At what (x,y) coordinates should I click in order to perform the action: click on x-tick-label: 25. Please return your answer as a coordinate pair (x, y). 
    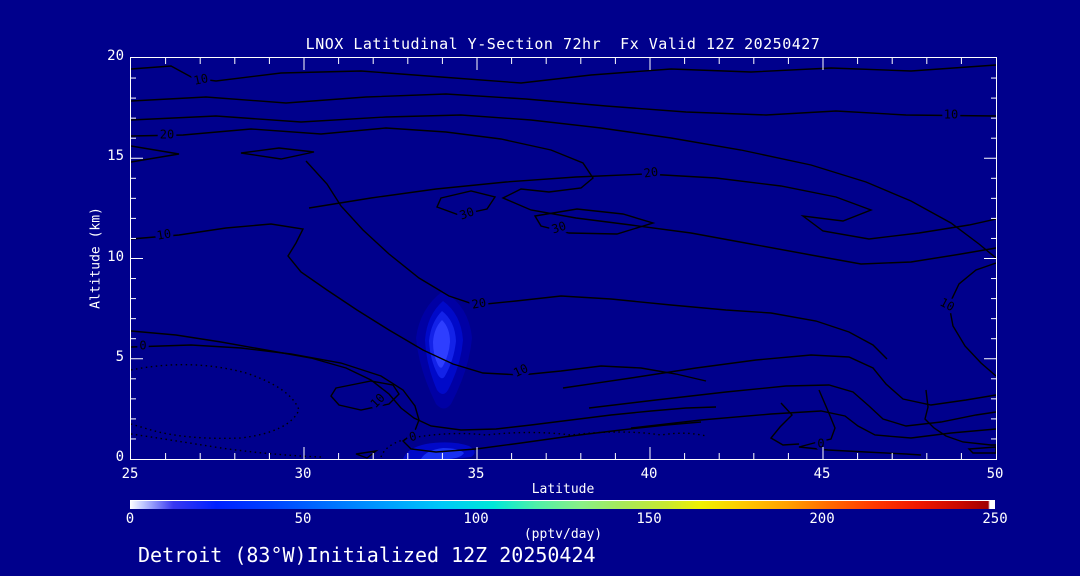
    Looking at the image, I should click on (130, 474).